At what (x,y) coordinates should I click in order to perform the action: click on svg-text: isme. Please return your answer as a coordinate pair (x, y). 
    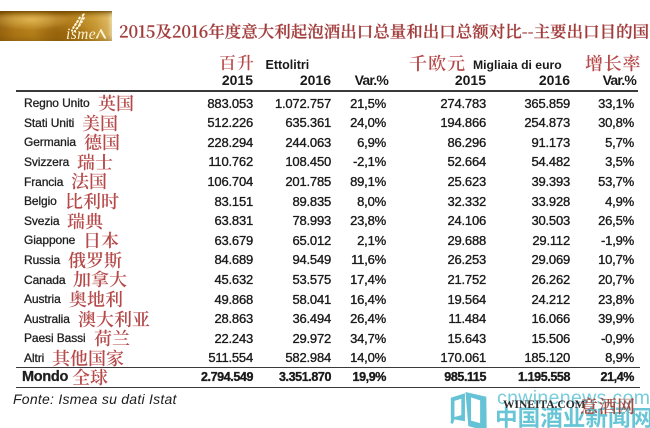
    Looking at the image, I should click on (81, 33).